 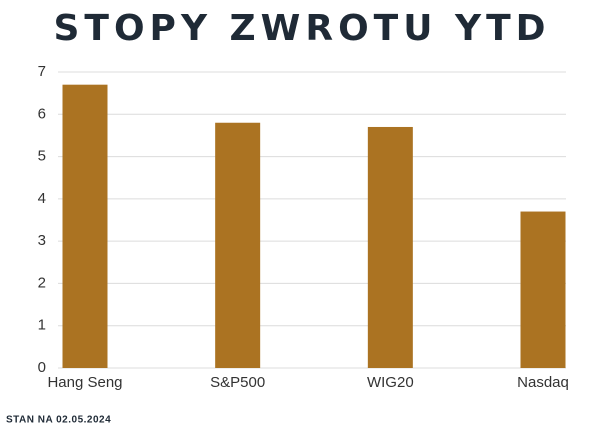 What do you see at coordinates (42, 156) in the screenshot?
I see `y-tick-label: 5` at bounding box center [42, 156].